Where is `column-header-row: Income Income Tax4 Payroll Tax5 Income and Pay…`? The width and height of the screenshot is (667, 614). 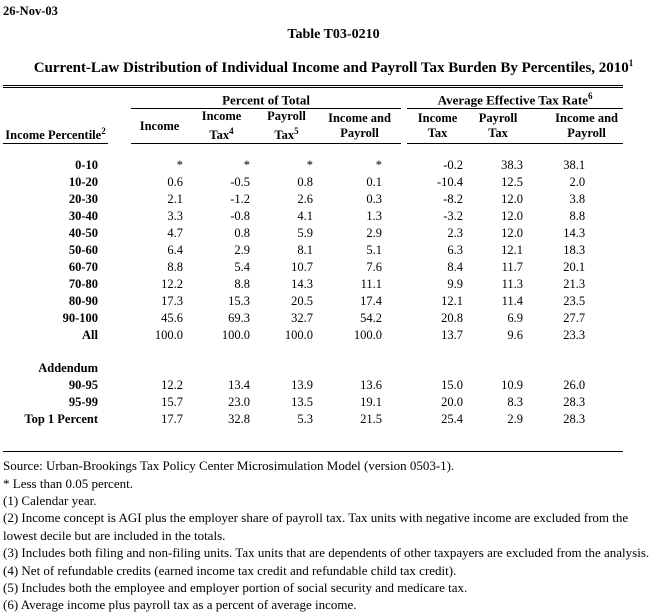 column-header-row: Income Income Tax4 Payroll Tax5 Income and Pay… is located at coordinates (313, 126).